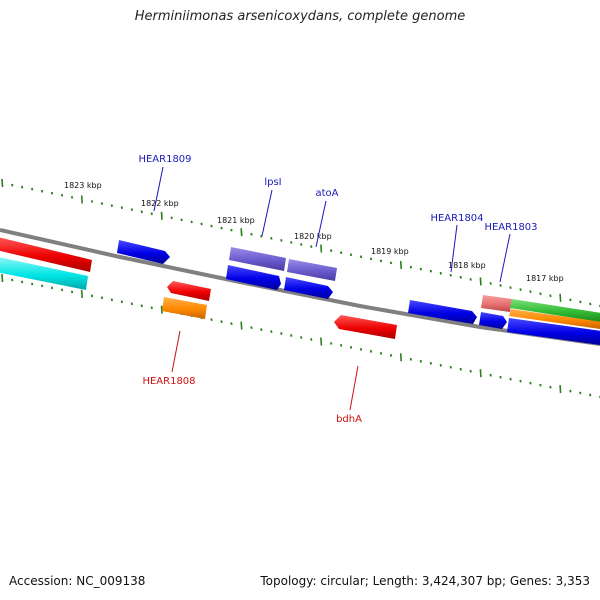 This screenshot has width=600, height=600. Describe the element at coordinates (164, 159) in the screenshot. I see `gene-label-hear1809: HEAR1809` at that location.